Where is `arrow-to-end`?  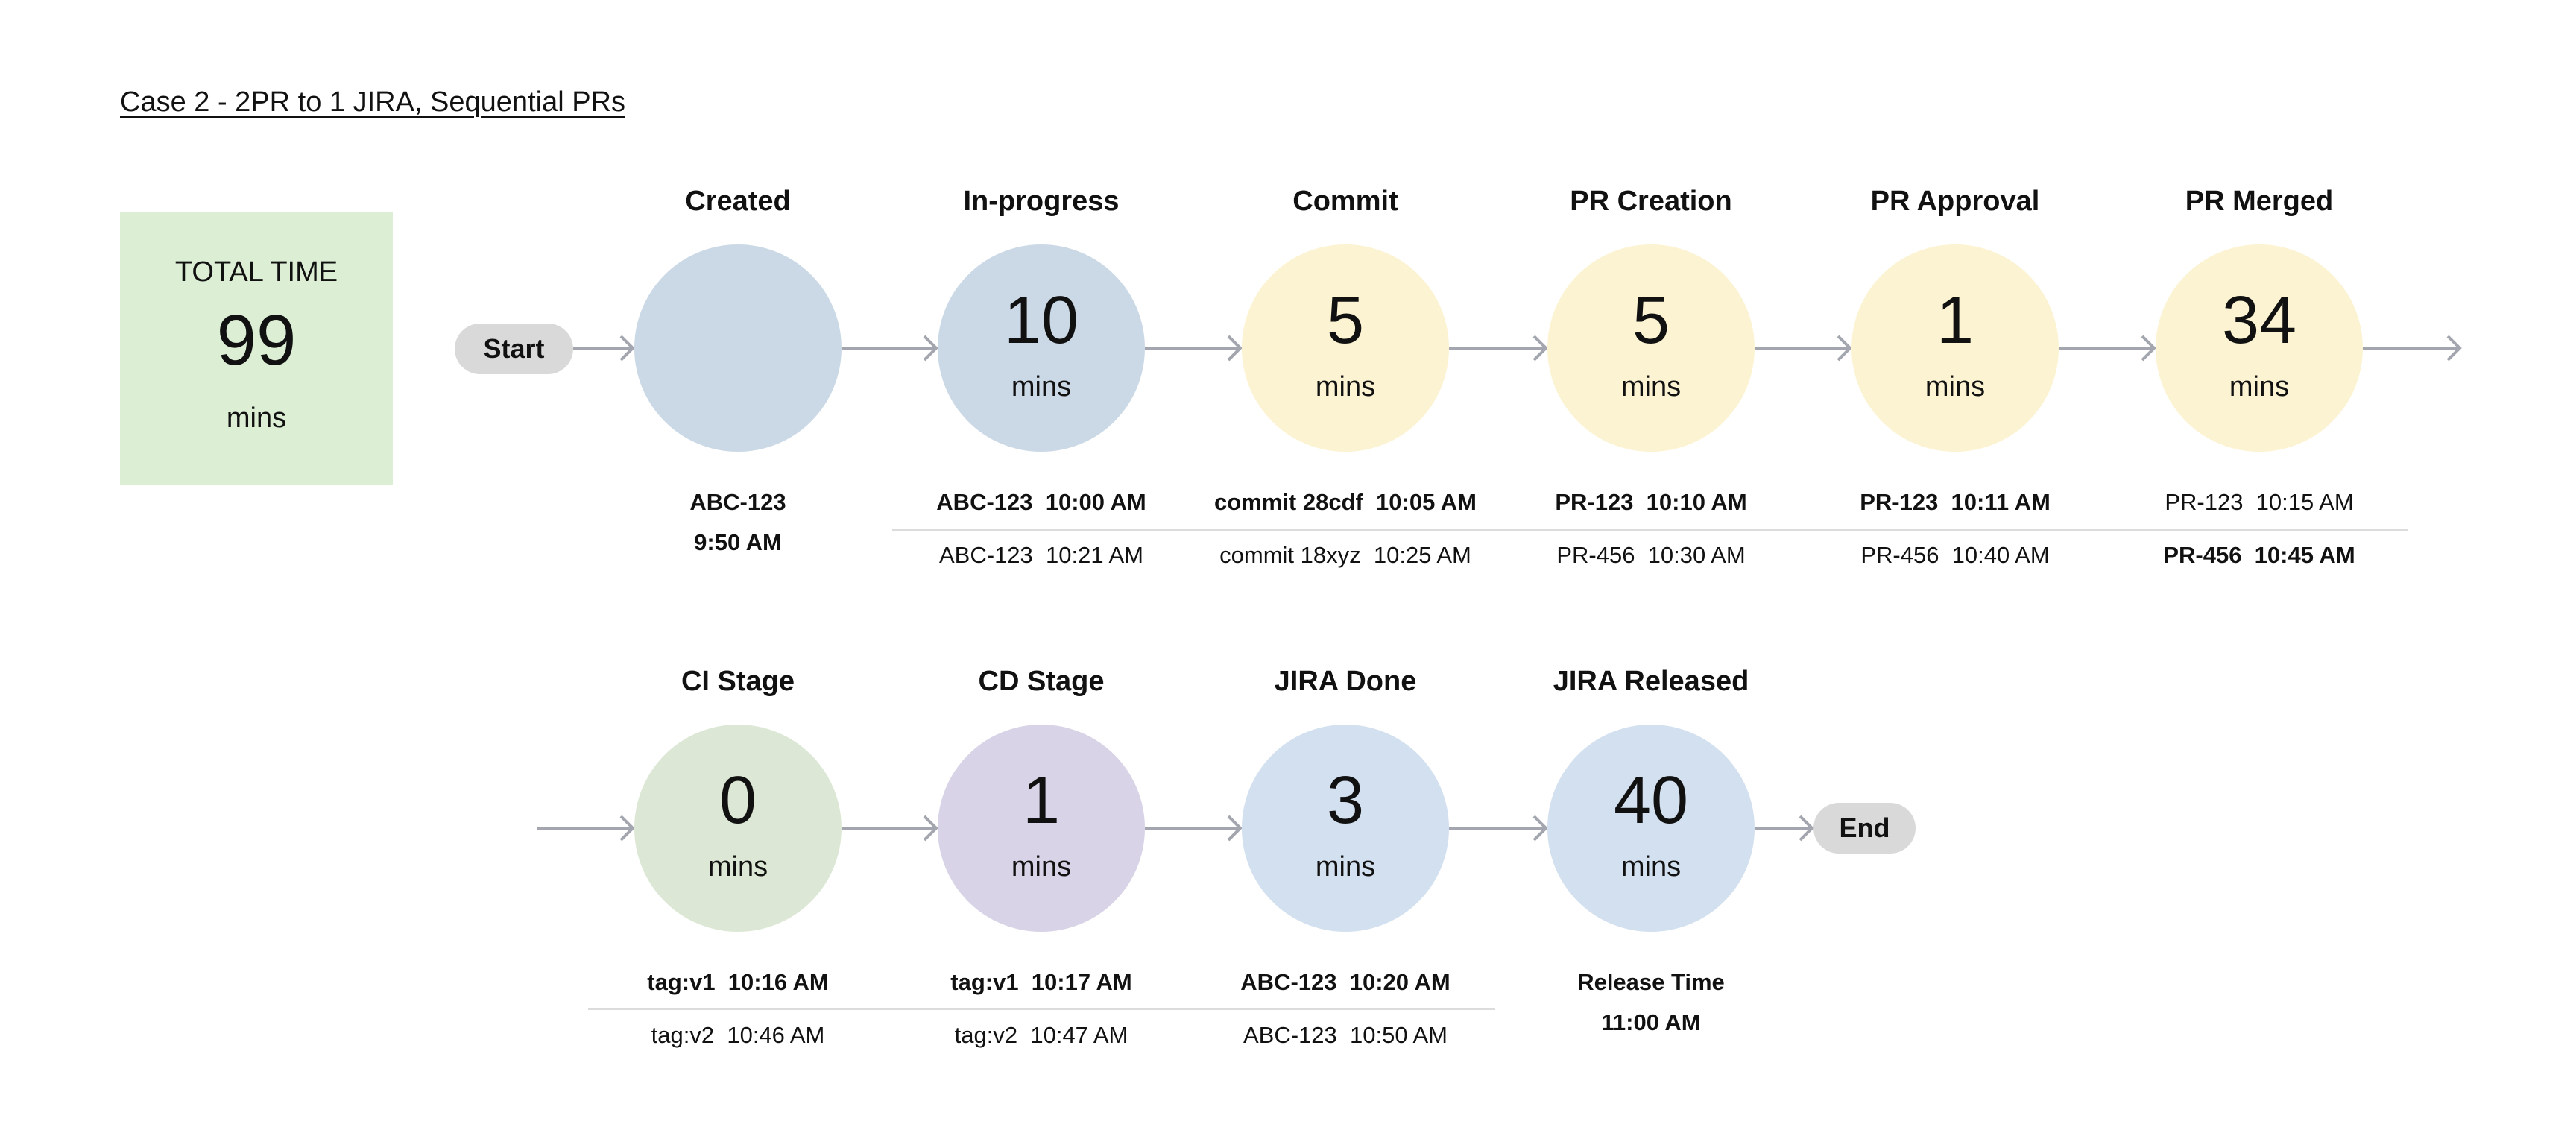
arrow-to-end is located at coordinates (1784, 828).